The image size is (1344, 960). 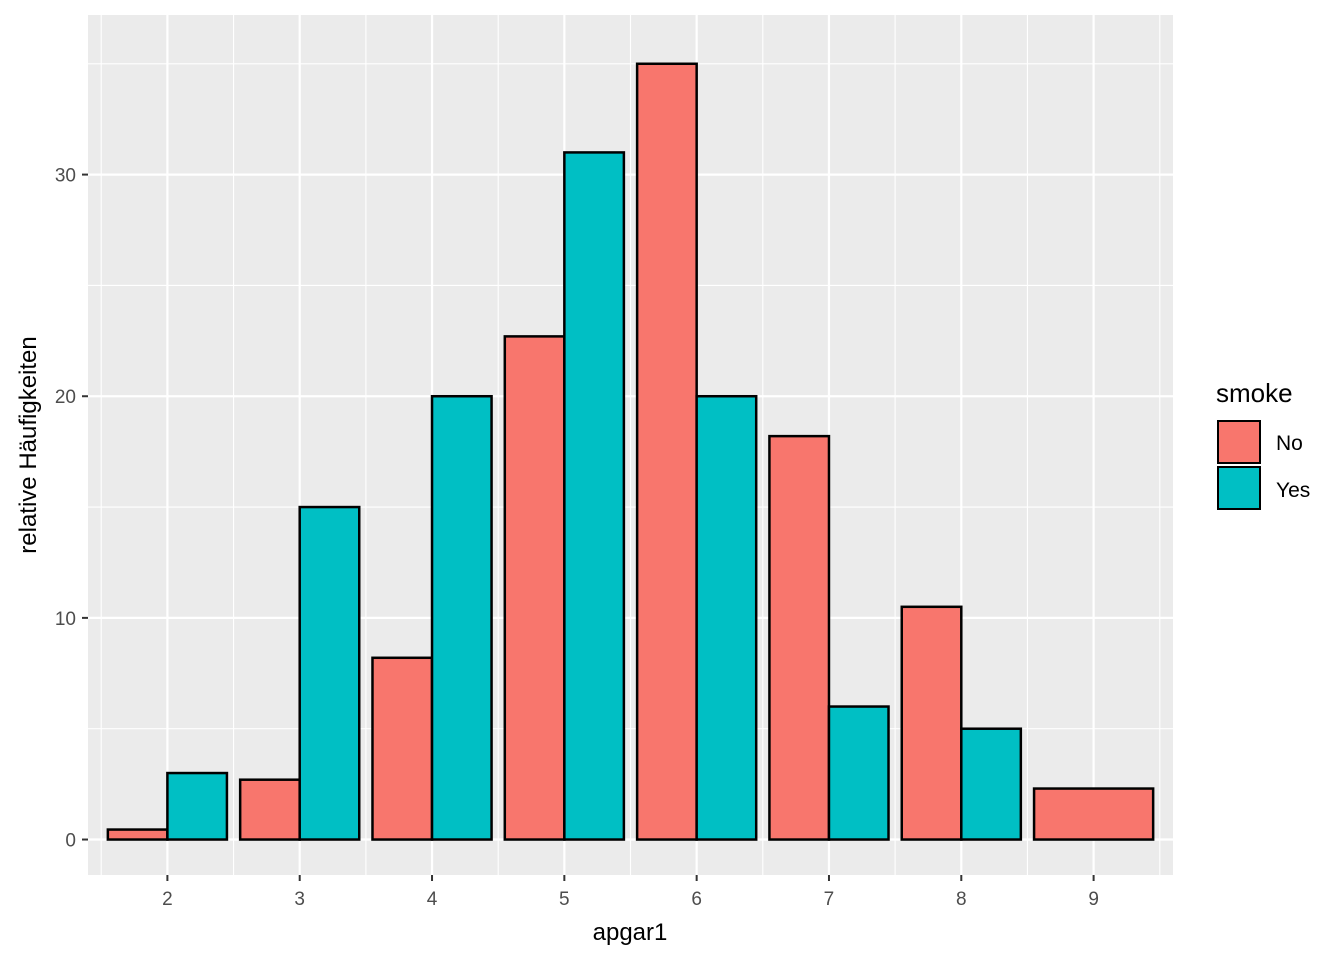 I want to click on legend-title: smoke, so click(x=1254, y=393).